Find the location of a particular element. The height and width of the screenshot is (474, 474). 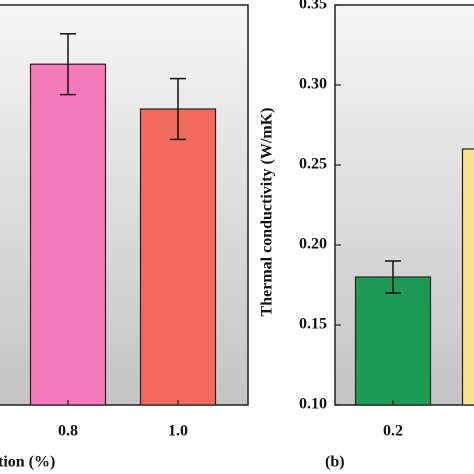

y-tick-label: 0.25 is located at coordinates (313, 164).